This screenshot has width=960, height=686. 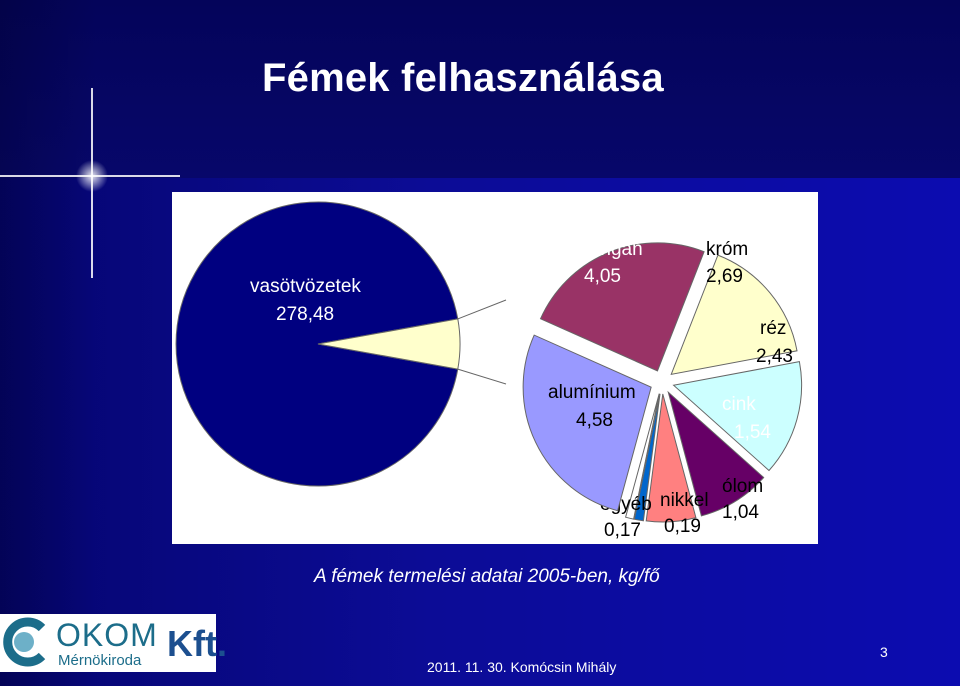 I want to click on label-mangan: mangán, so click(x=608, y=249).